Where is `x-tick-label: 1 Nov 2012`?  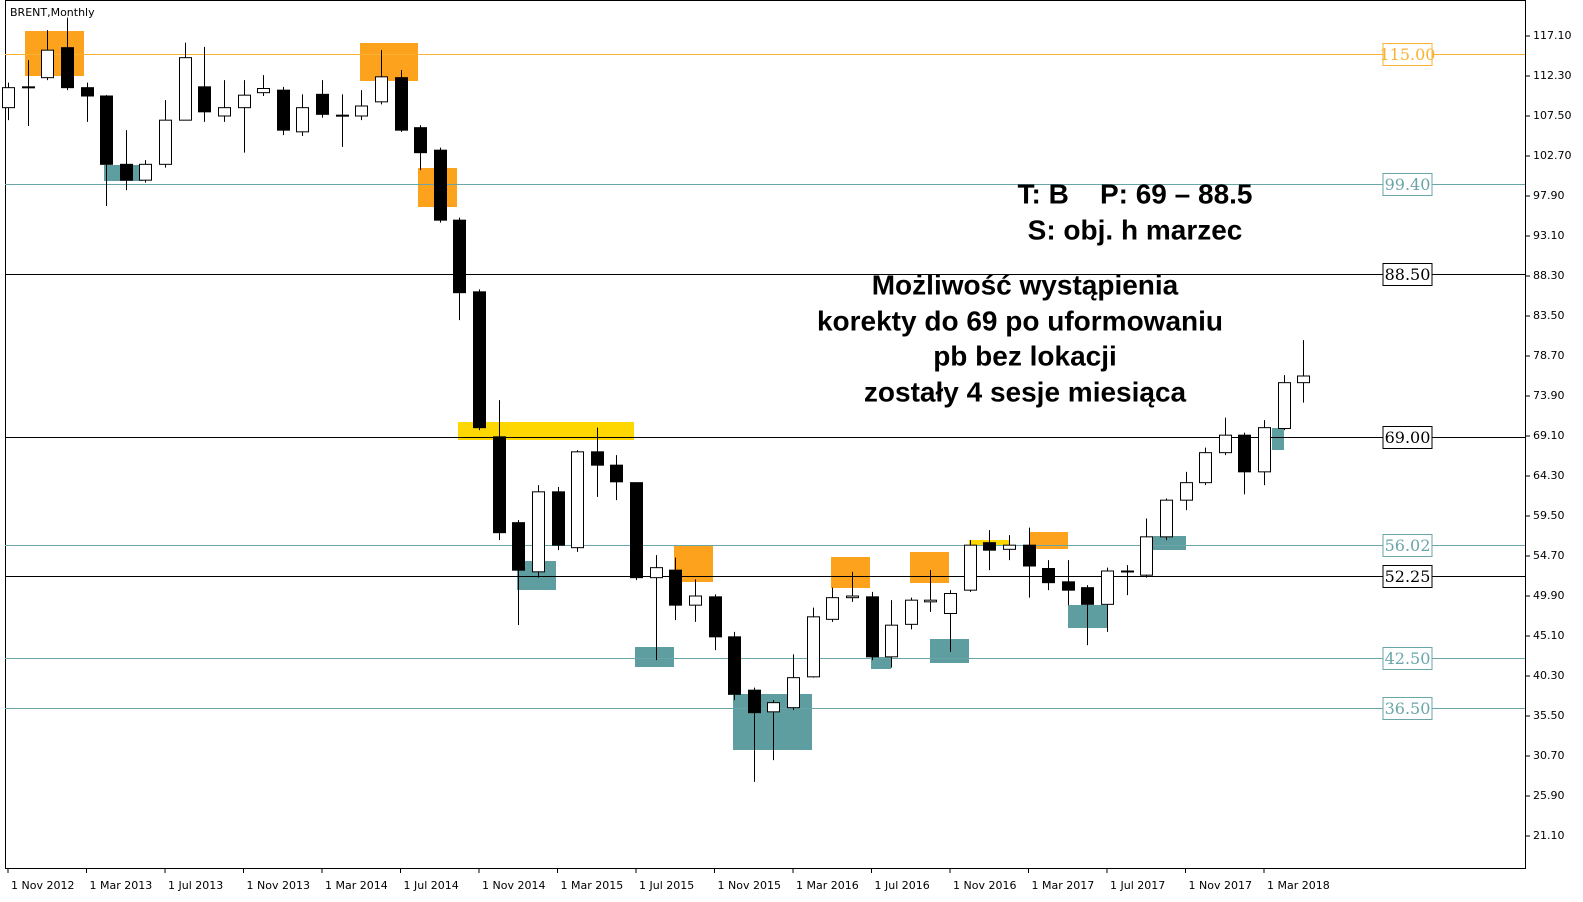
x-tick-label: 1 Nov 2012 is located at coordinates (42, 885).